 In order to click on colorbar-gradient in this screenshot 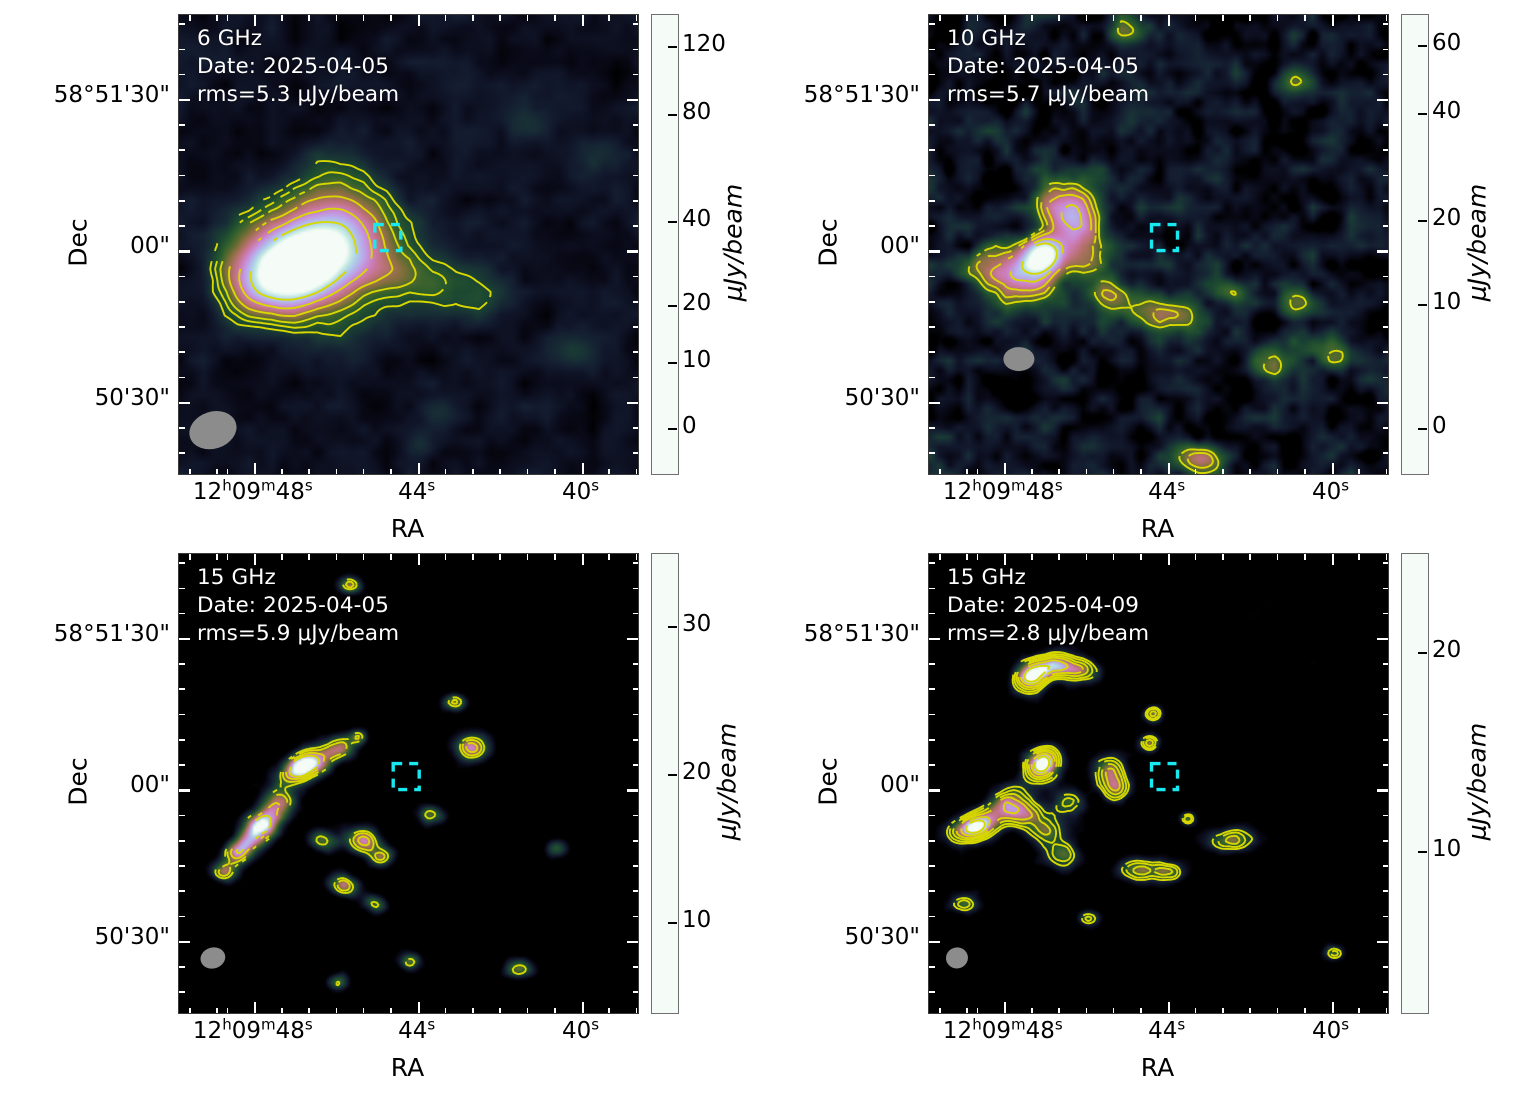, I will do `click(665, 783)`.